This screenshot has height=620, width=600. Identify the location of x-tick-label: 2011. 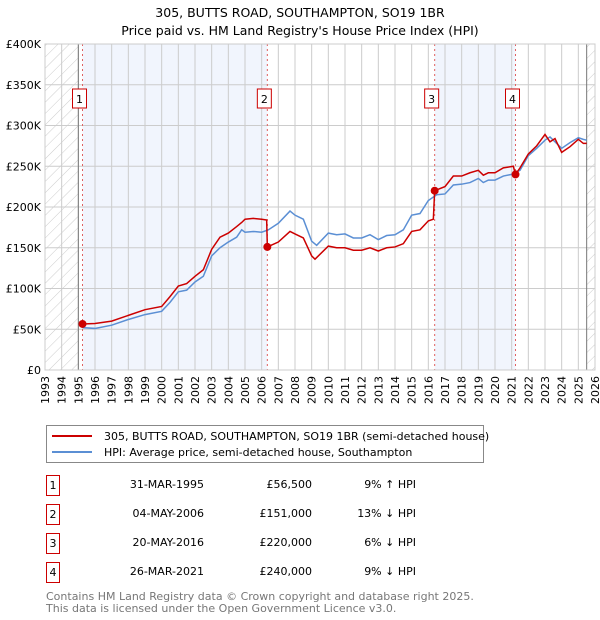
(345, 390).